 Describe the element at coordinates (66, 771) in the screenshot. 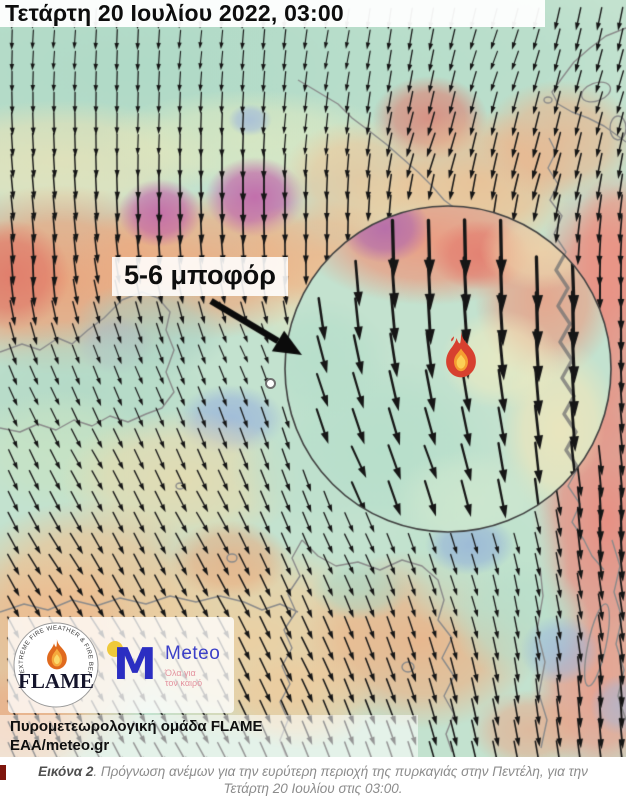

I see `caption-figure-label: Εικόνα 2` at that location.